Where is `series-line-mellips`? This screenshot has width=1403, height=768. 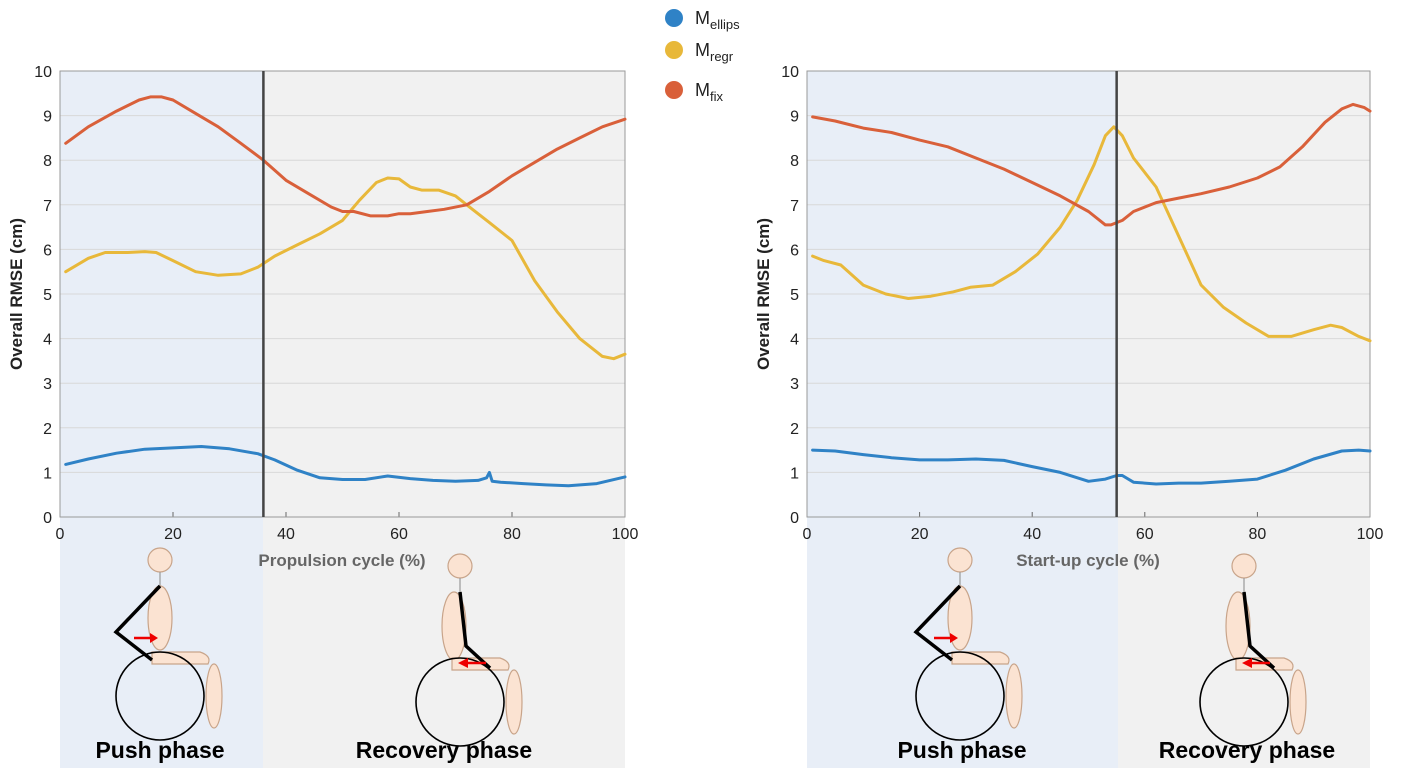 series-line-mellips is located at coordinates (345, 466).